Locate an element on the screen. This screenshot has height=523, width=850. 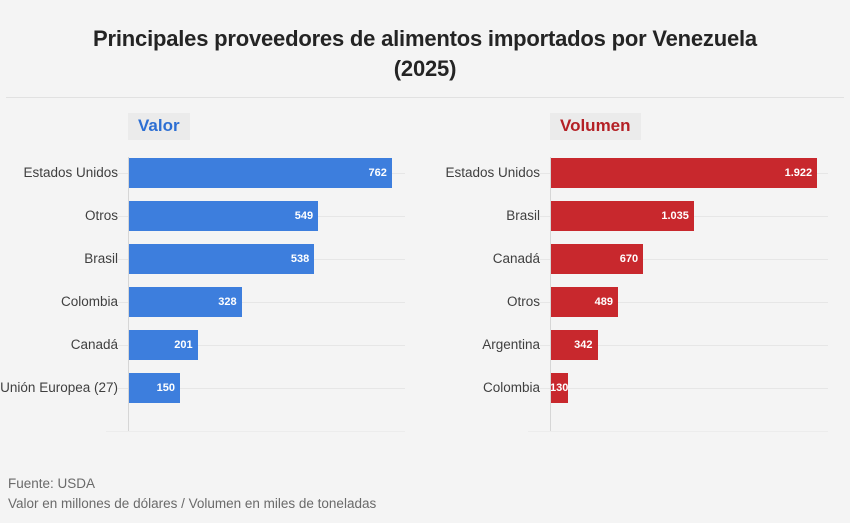
plot-cell: 342 is located at coordinates (684, 344).